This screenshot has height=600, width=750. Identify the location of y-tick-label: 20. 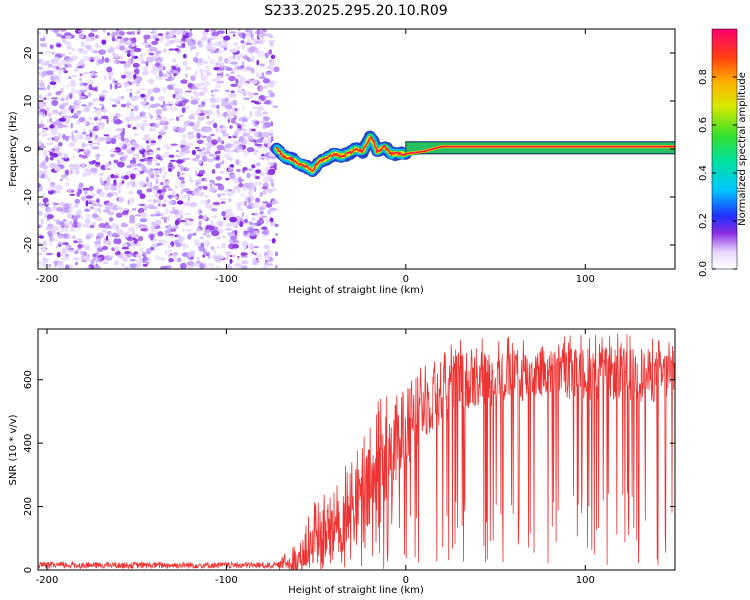
(28, 53).